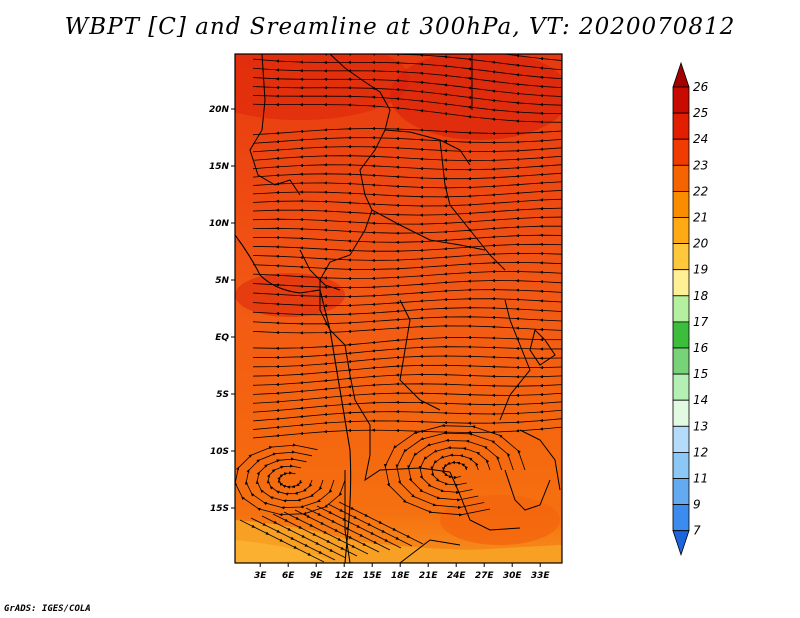 This screenshot has height=618, width=800. Describe the element at coordinates (222, 338) in the screenshot. I see `lat-label: EQ` at that location.